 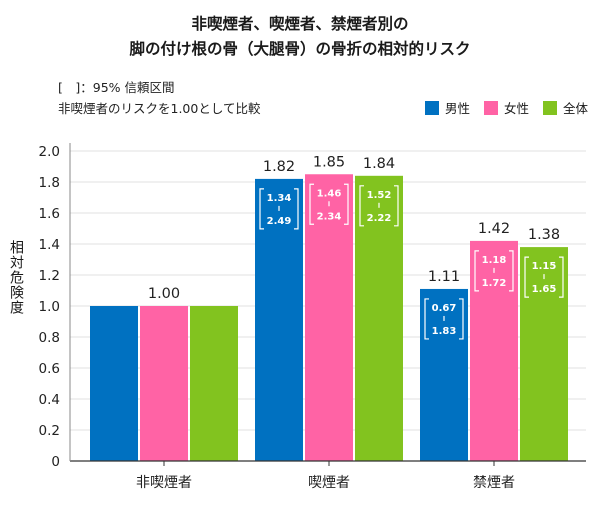 What do you see at coordinates (49, 431) in the screenshot?
I see `y-tick-label: 0.2` at bounding box center [49, 431].